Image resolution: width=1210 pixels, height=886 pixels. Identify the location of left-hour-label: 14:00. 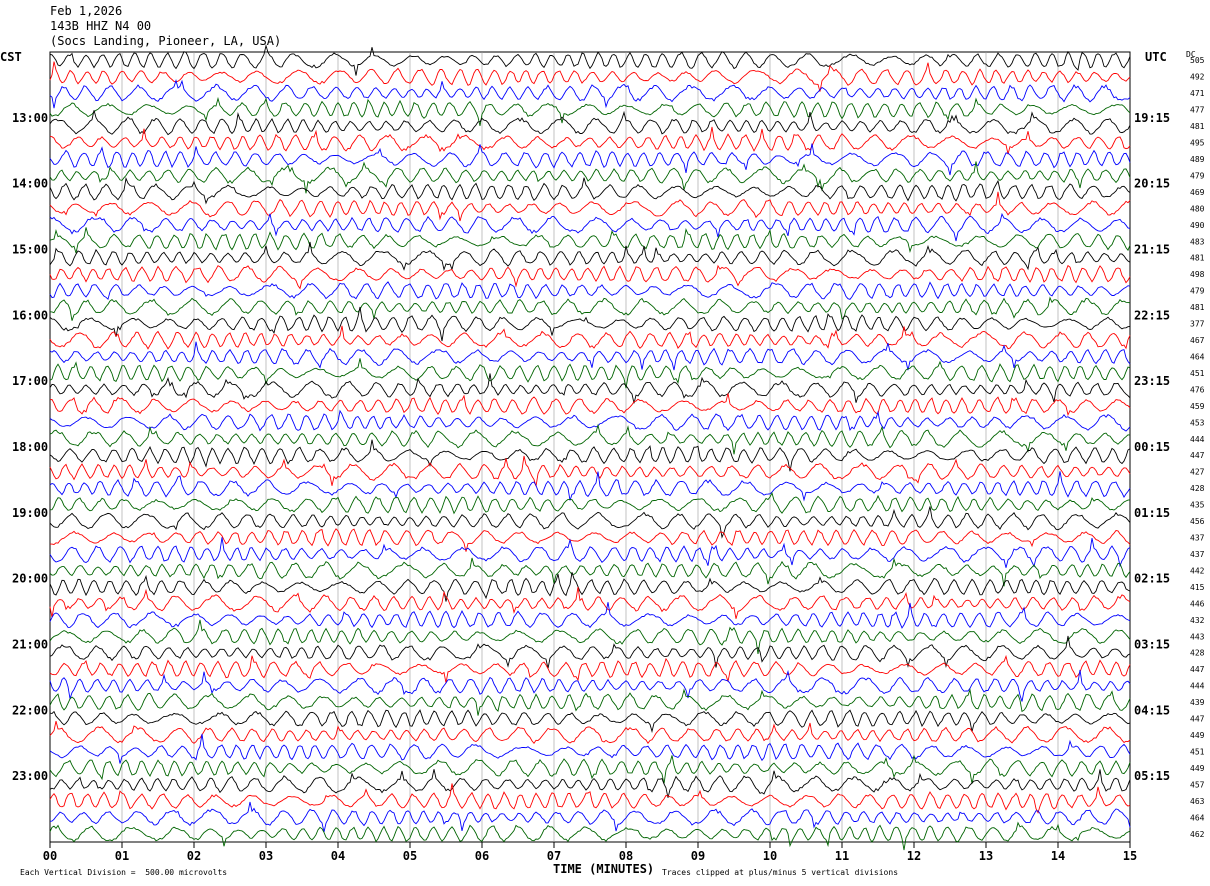
(30, 184).